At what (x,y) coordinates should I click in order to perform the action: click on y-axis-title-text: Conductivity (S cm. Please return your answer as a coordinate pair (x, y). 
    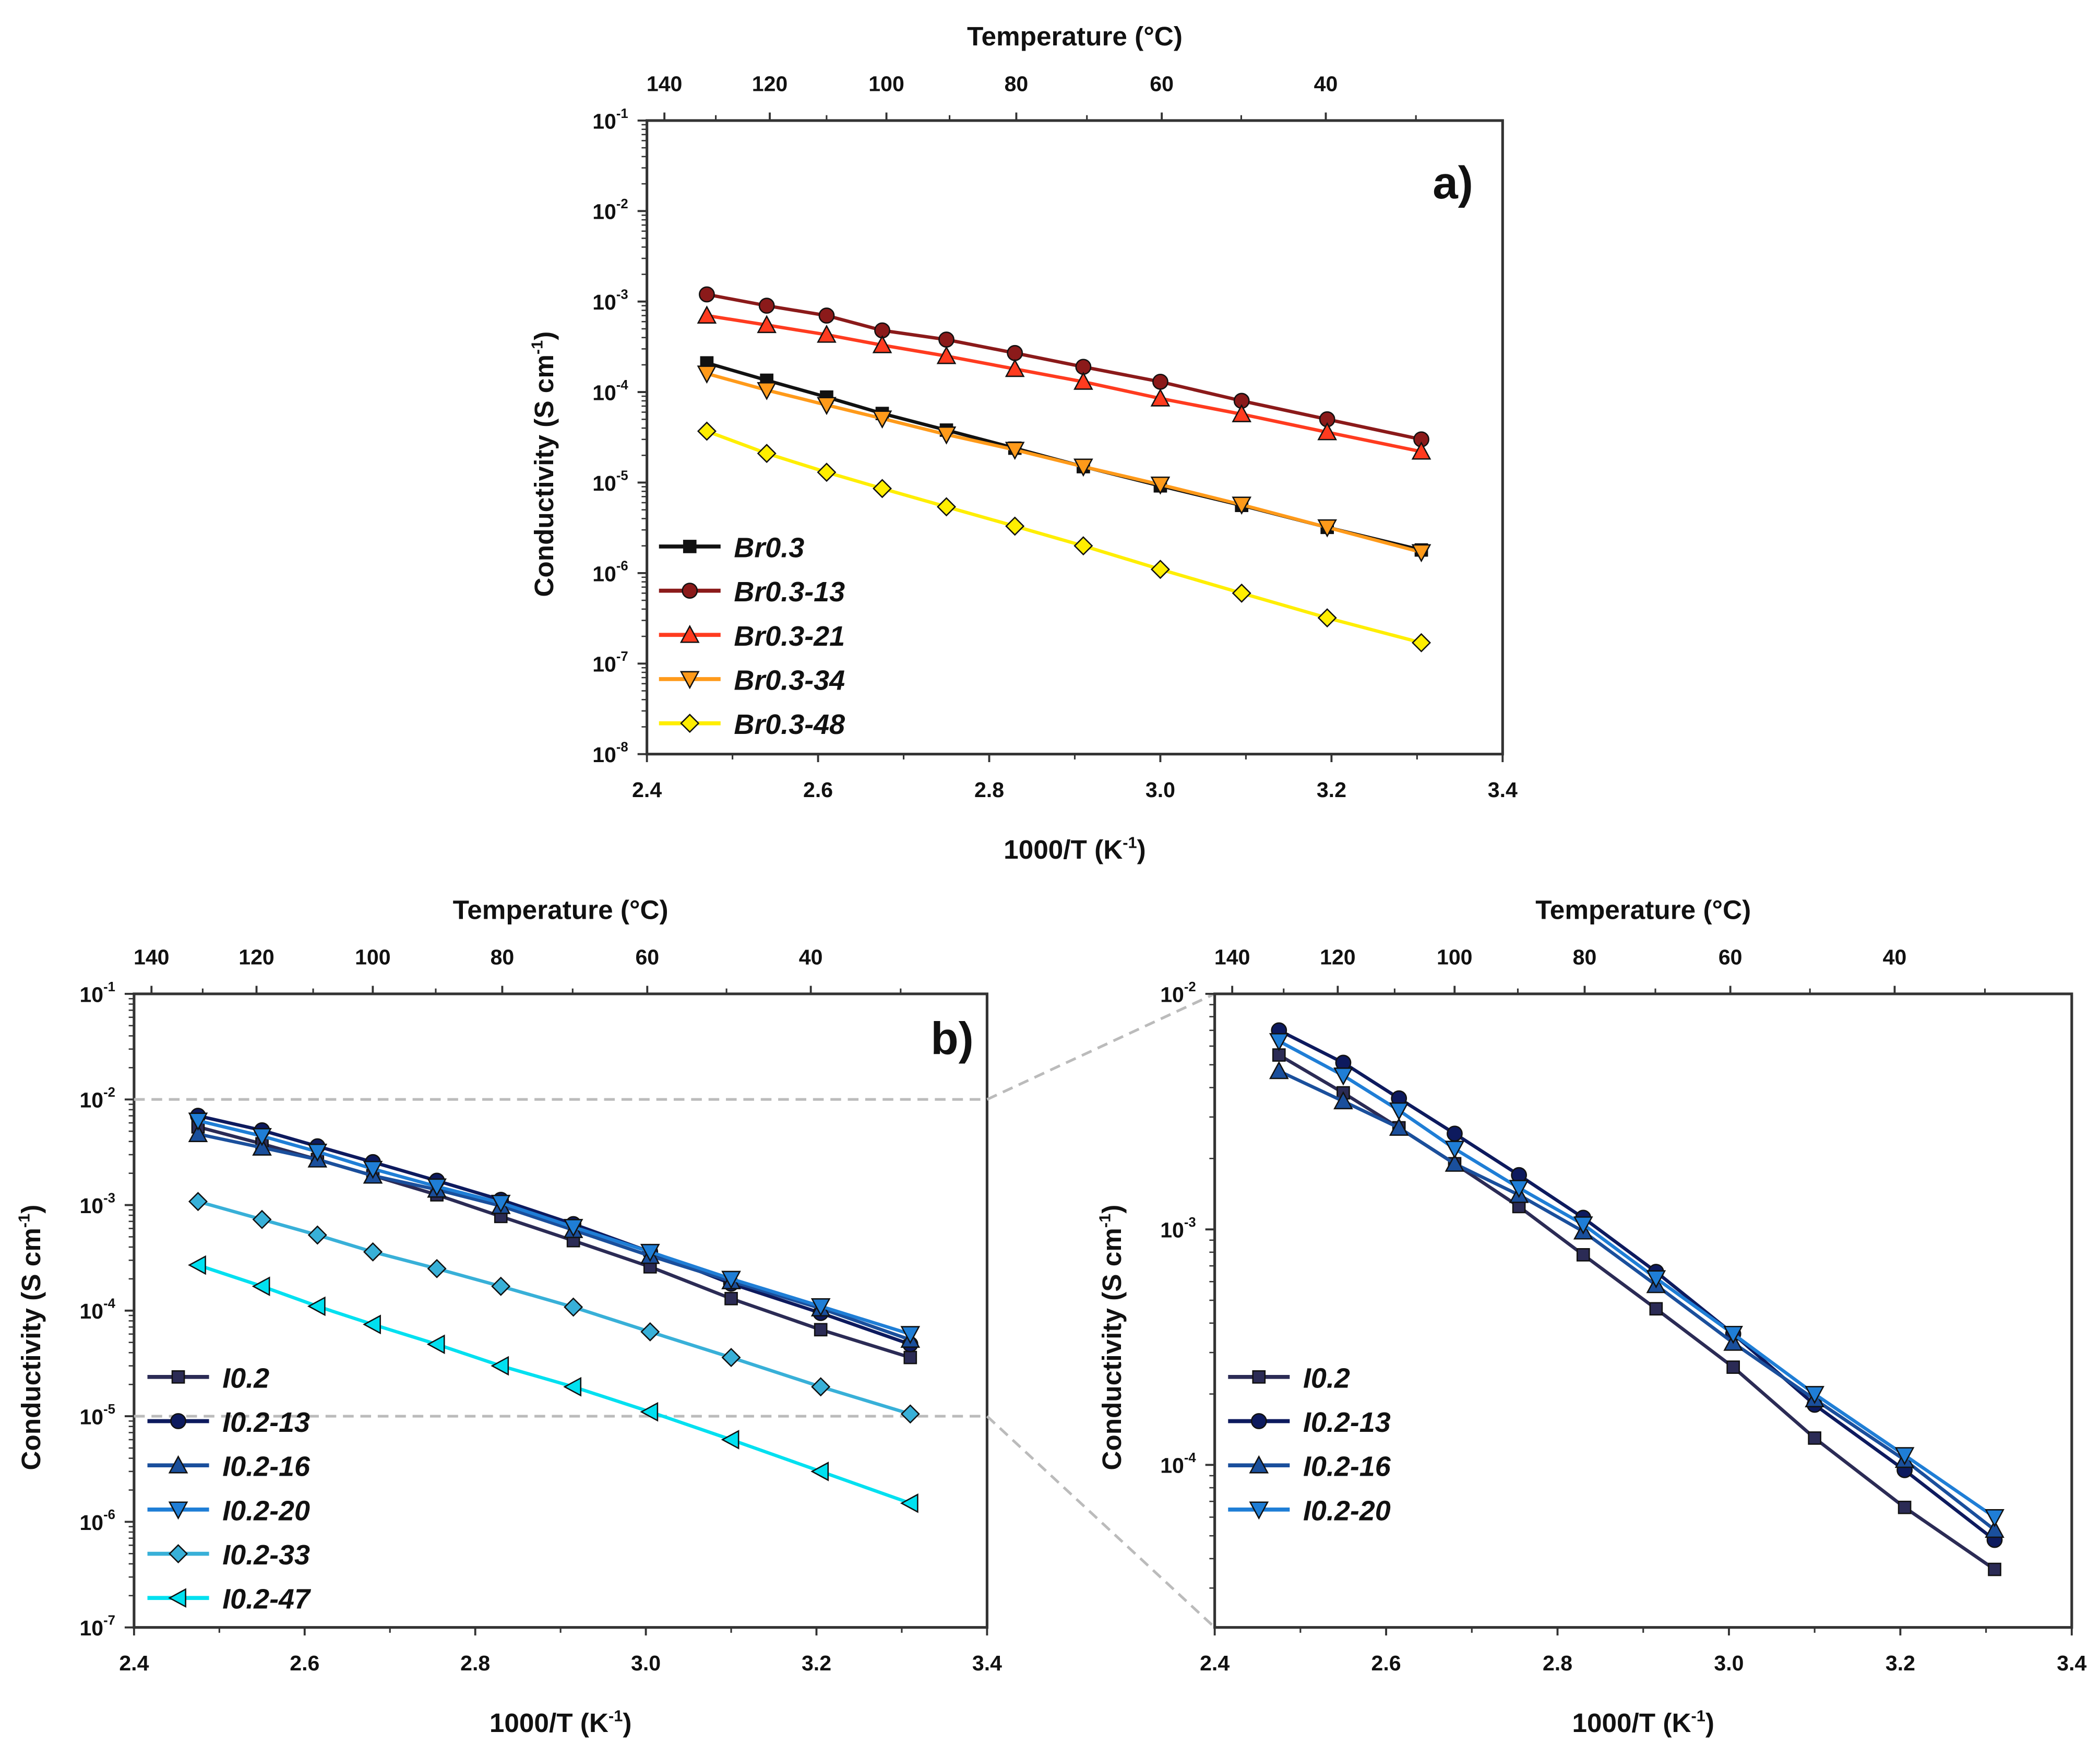
    Looking at the image, I should click on (544, 475).